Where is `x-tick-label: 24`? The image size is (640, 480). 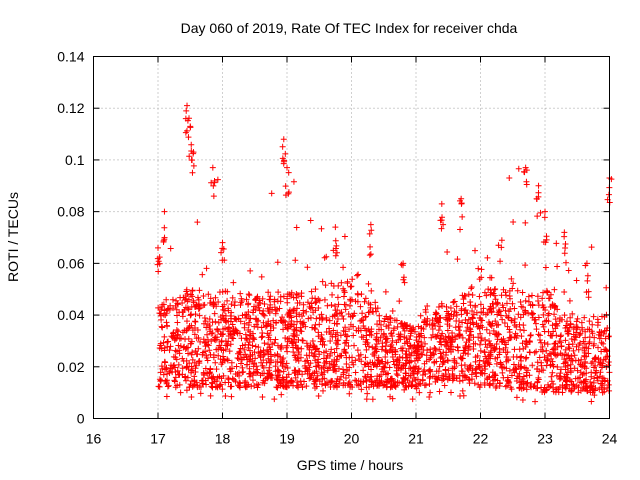 x-tick-label: 24 is located at coordinates (610, 439).